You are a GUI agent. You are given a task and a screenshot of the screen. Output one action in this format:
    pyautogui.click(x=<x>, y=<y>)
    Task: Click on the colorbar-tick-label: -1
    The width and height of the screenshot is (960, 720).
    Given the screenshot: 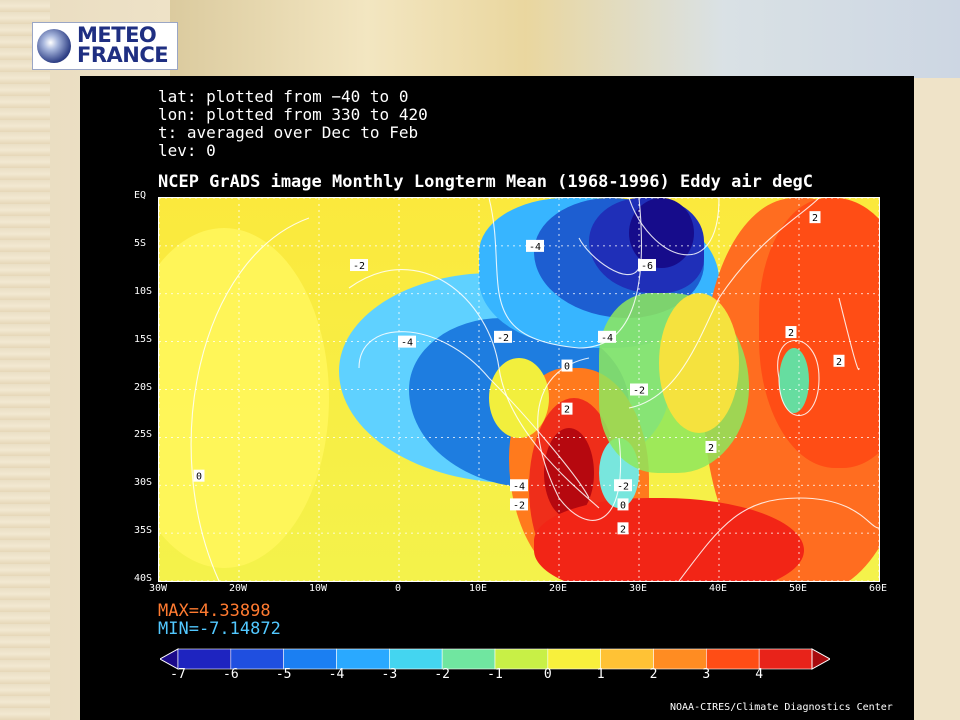 What is the action you would take?
    pyautogui.click(x=495, y=674)
    